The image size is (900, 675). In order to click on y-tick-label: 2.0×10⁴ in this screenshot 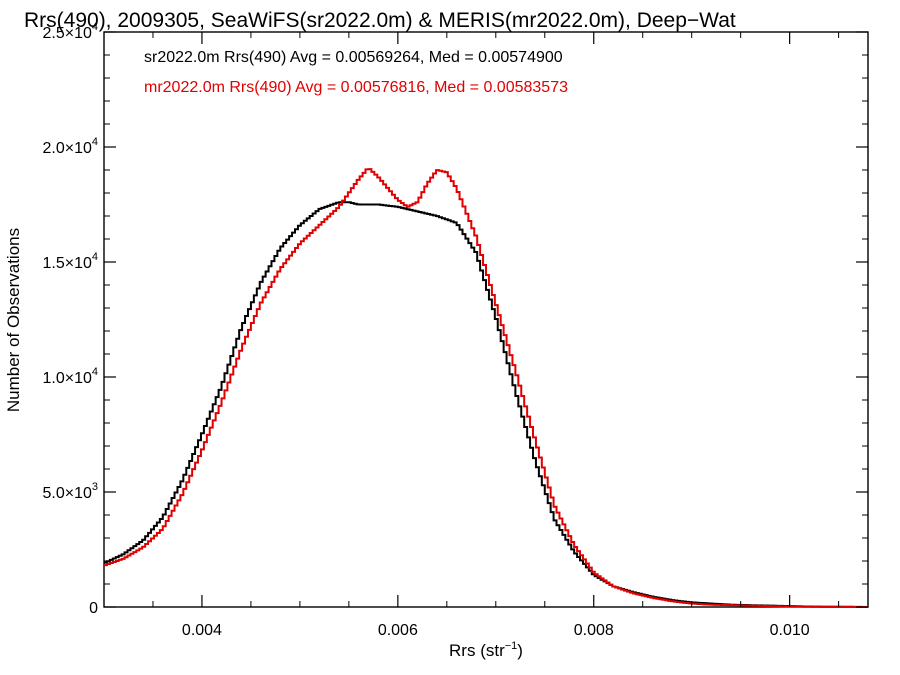, I will do `click(70, 146)`.